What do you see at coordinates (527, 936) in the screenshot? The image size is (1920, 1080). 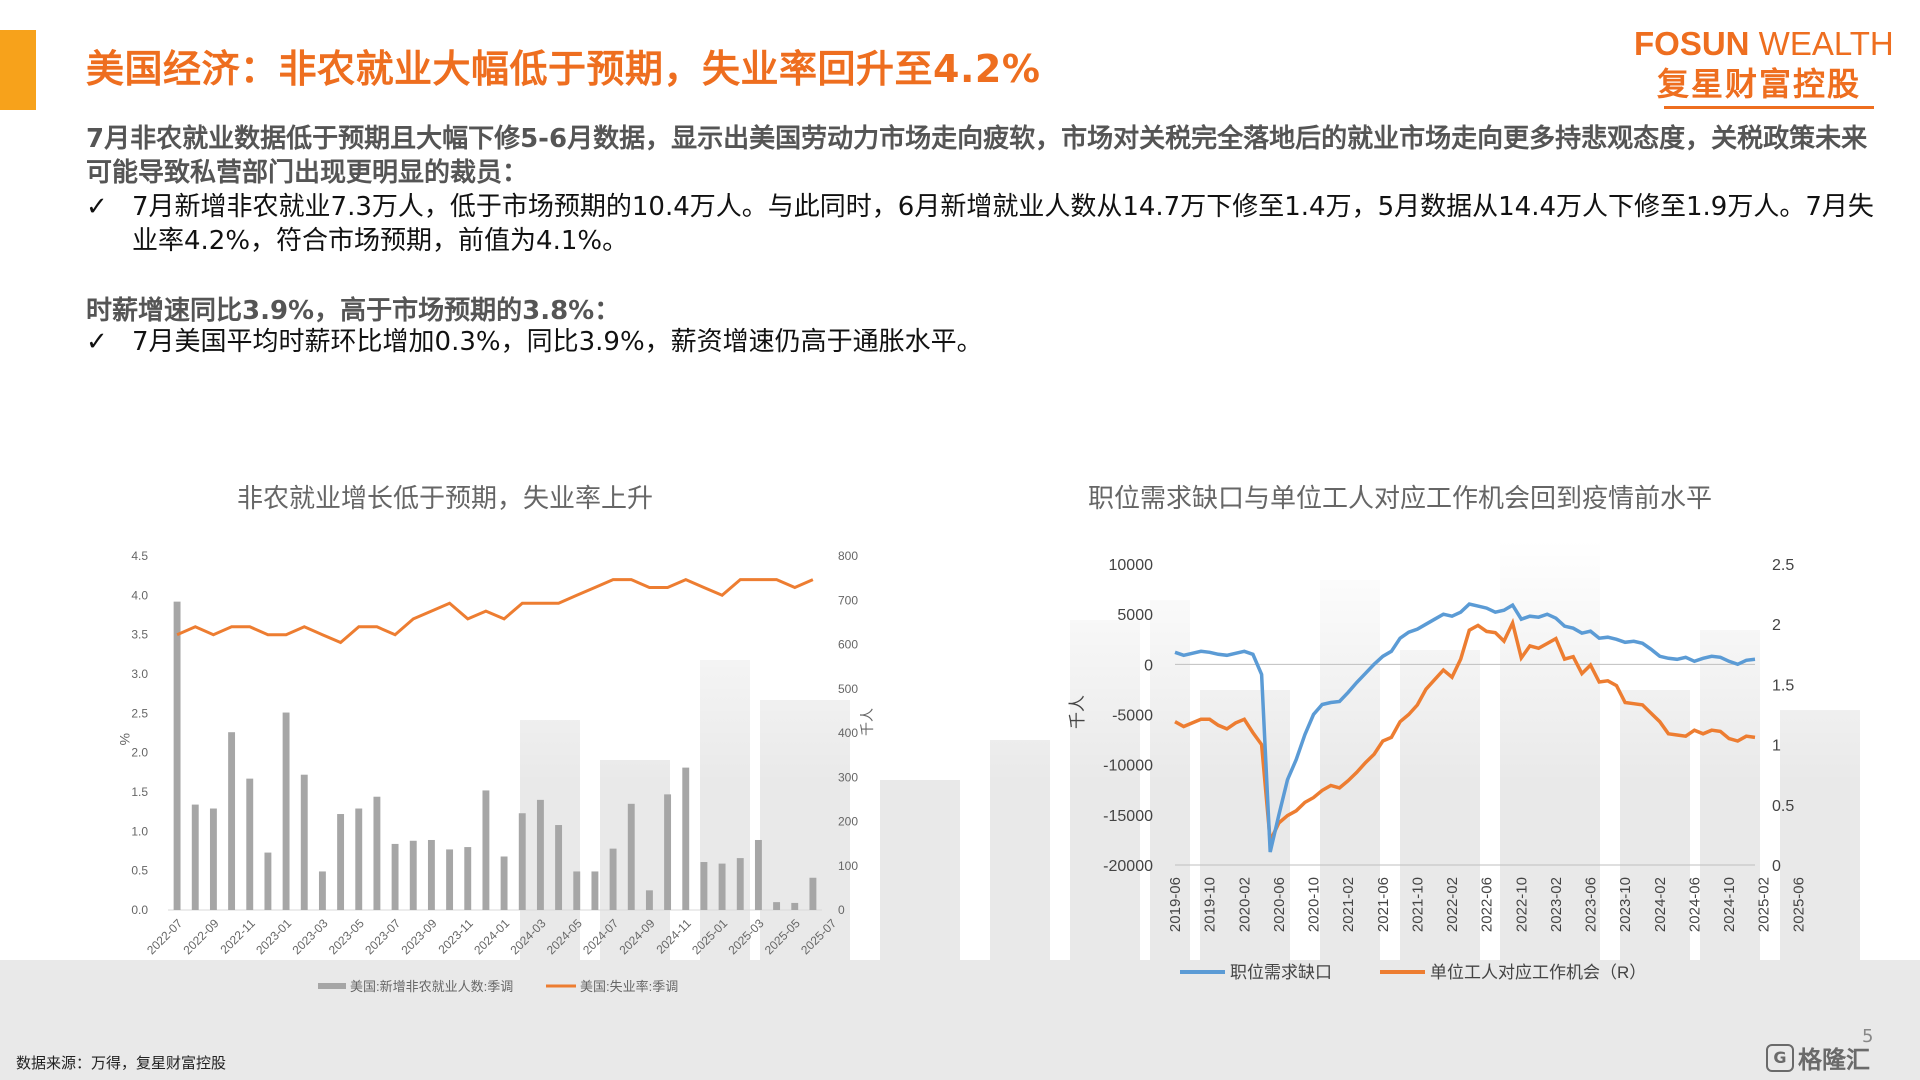 I see `chart1-x-tick-label: 2024-03` at bounding box center [527, 936].